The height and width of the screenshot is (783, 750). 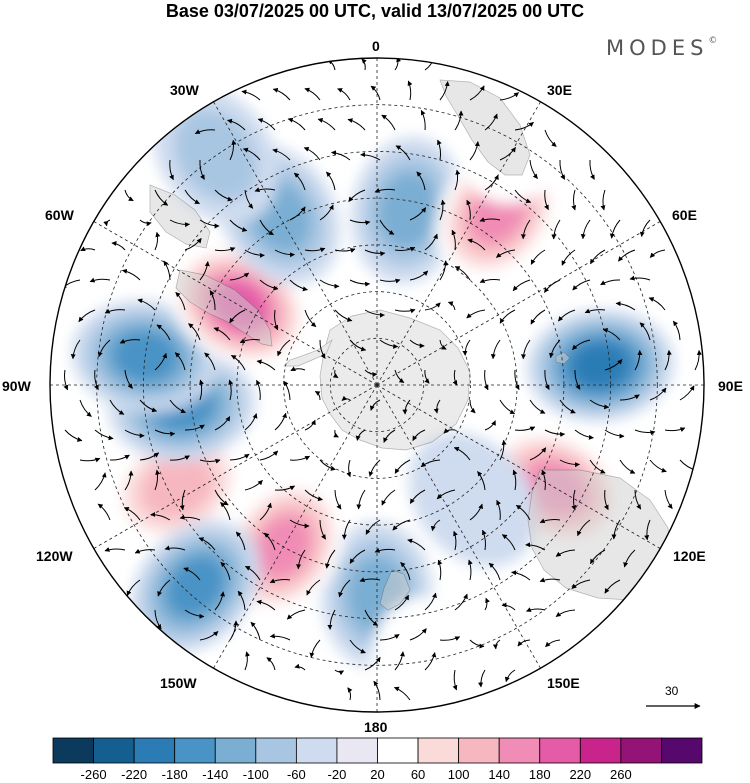 I want to click on colorbar-tick-label: -100, so click(x=255, y=774).